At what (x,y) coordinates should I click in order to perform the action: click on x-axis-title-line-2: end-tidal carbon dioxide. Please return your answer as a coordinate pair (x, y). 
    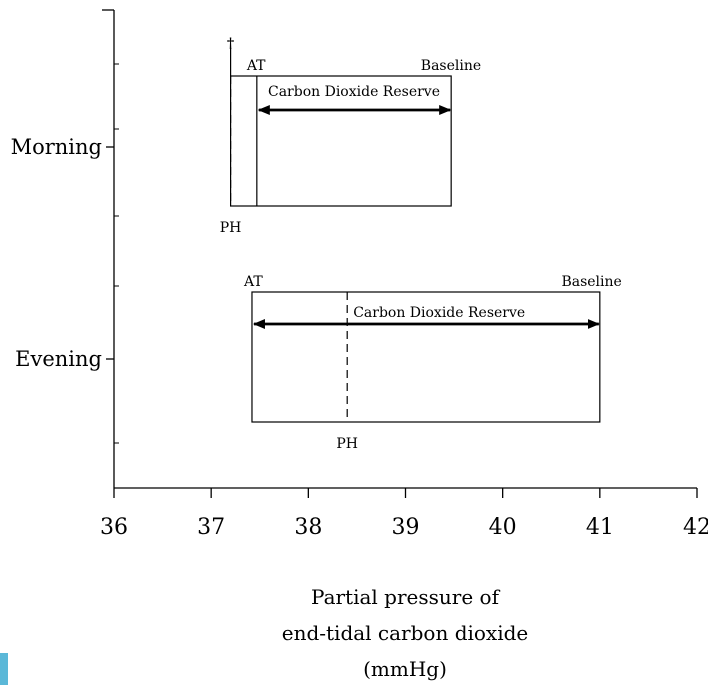
    Looking at the image, I should click on (405, 633).